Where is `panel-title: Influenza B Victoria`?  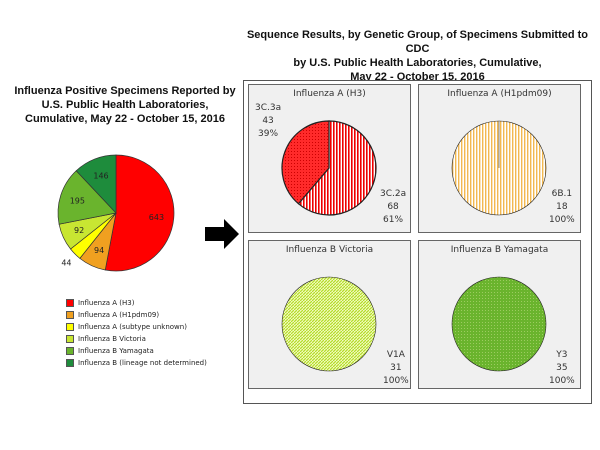
panel-title: Influenza B Victoria is located at coordinates (329, 250).